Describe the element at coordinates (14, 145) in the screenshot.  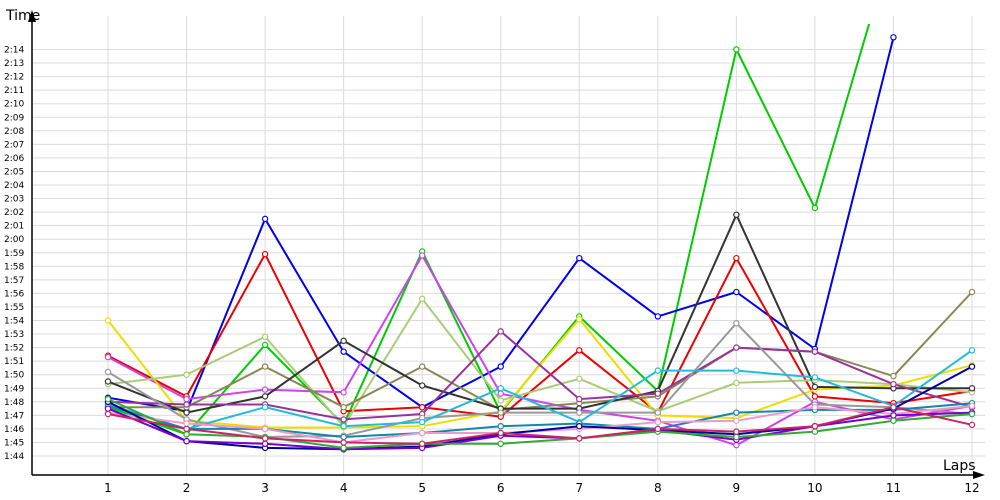
I see `y-tick-label: 2:07` at that location.